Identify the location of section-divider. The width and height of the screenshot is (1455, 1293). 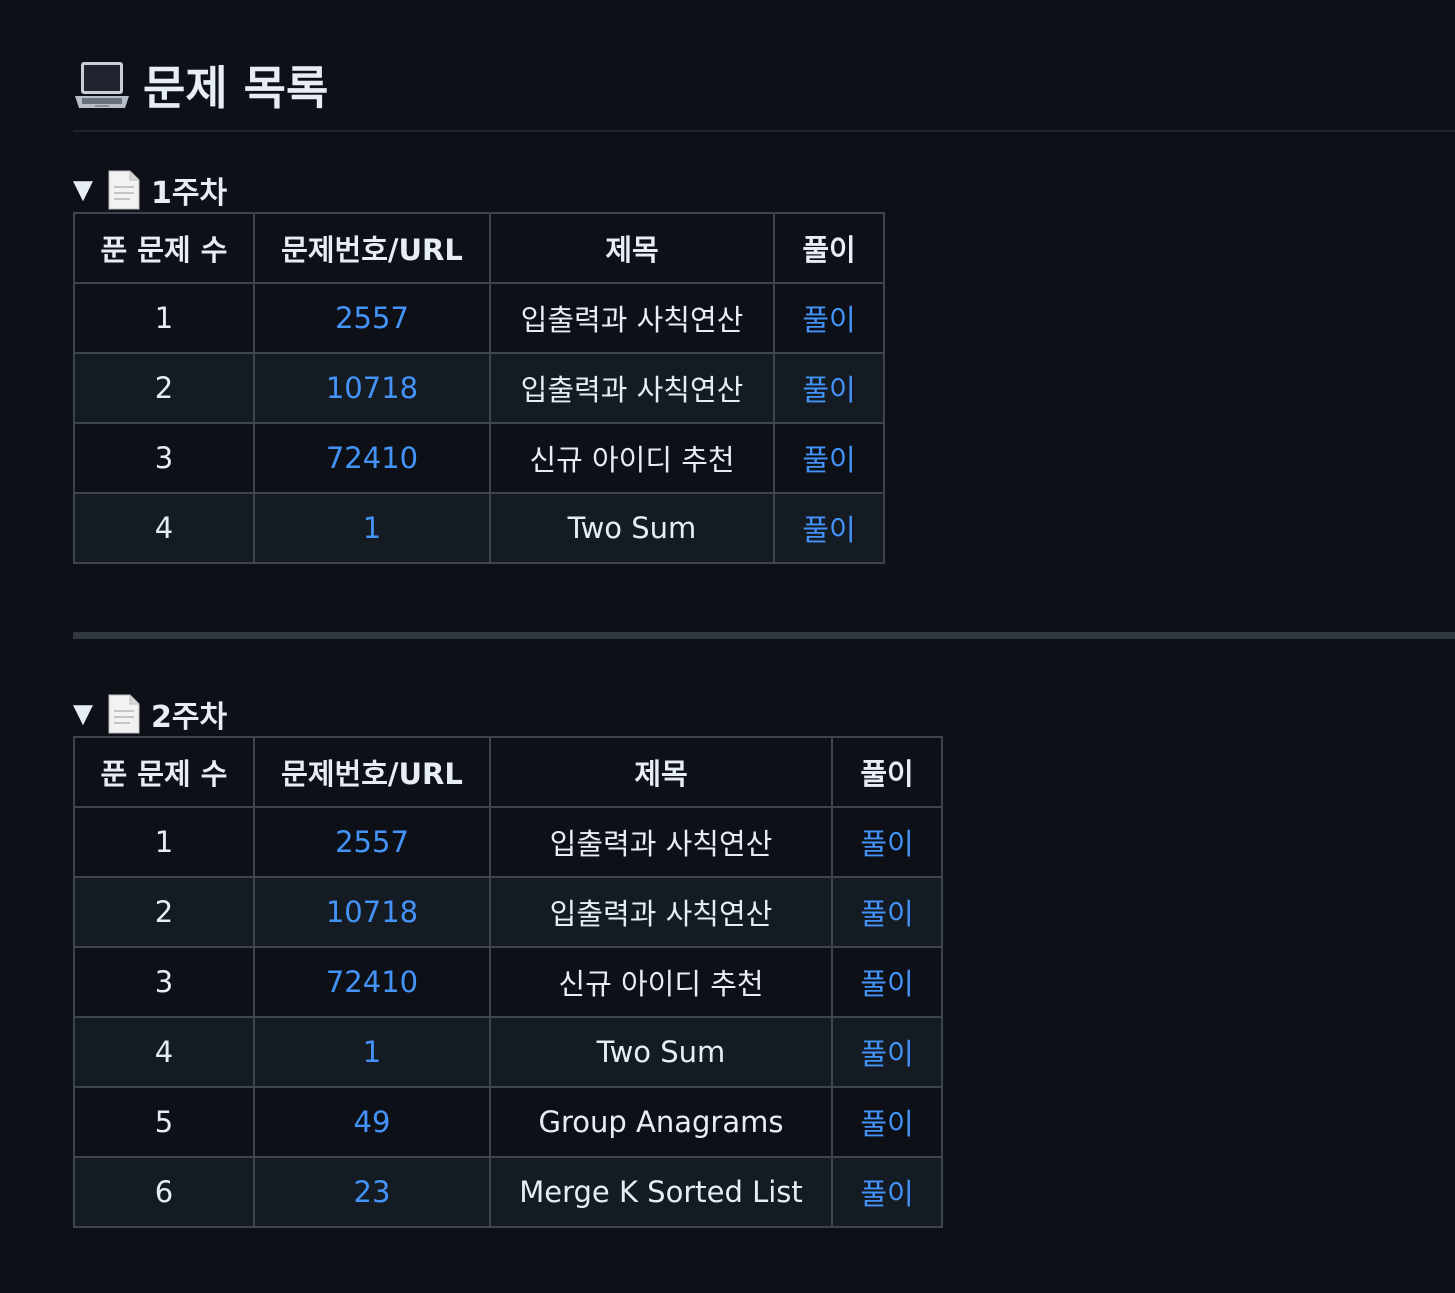
(764, 635).